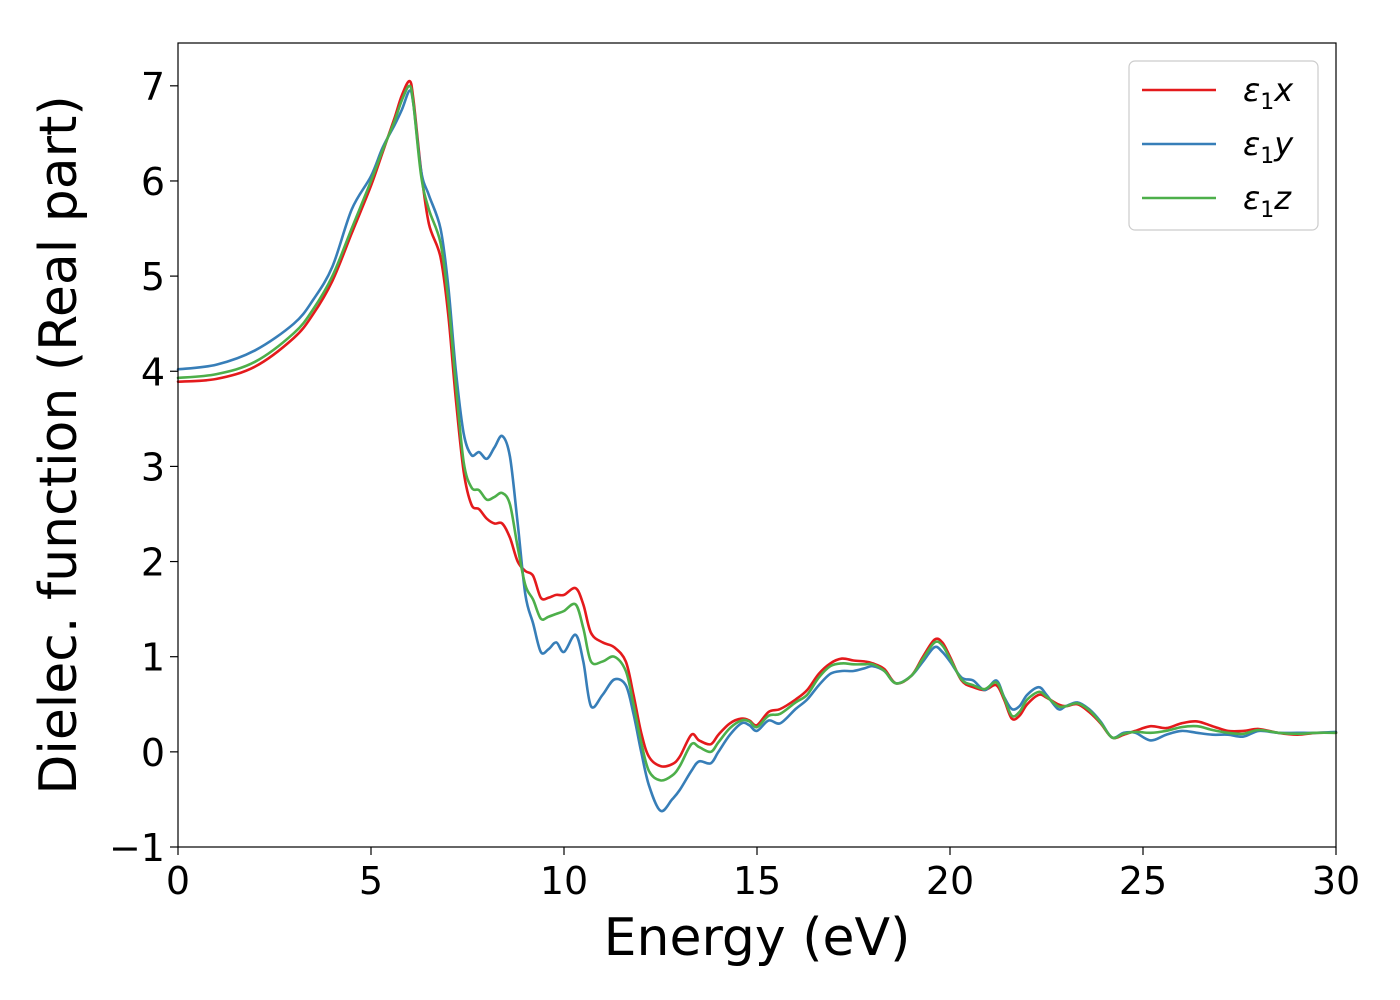 The height and width of the screenshot is (1000, 1400). What do you see at coordinates (153, 467) in the screenshot?
I see `y-tick-label: 3` at bounding box center [153, 467].